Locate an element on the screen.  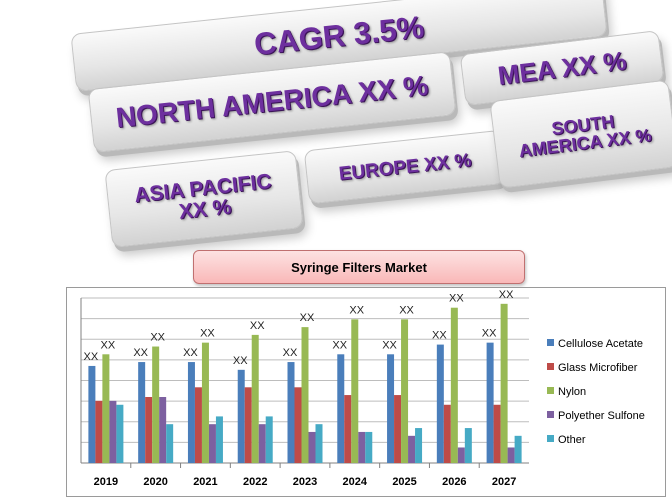
bar-polyether-sulfone-2023 is located at coordinates (312, 447).